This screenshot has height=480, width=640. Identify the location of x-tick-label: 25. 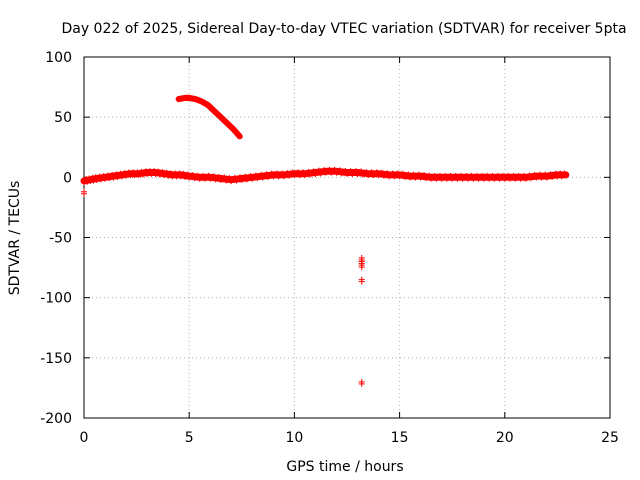
(610, 438).